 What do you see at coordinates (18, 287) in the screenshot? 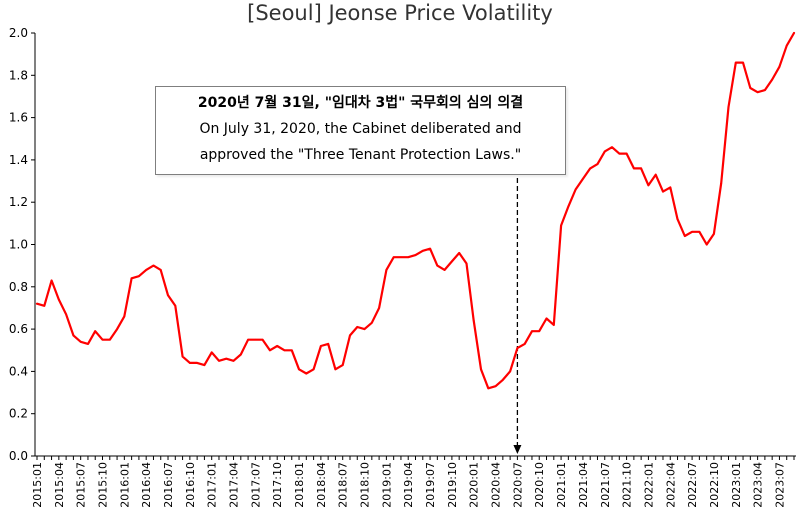
I see `y-tick-label: 0.8` at bounding box center [18, 287].